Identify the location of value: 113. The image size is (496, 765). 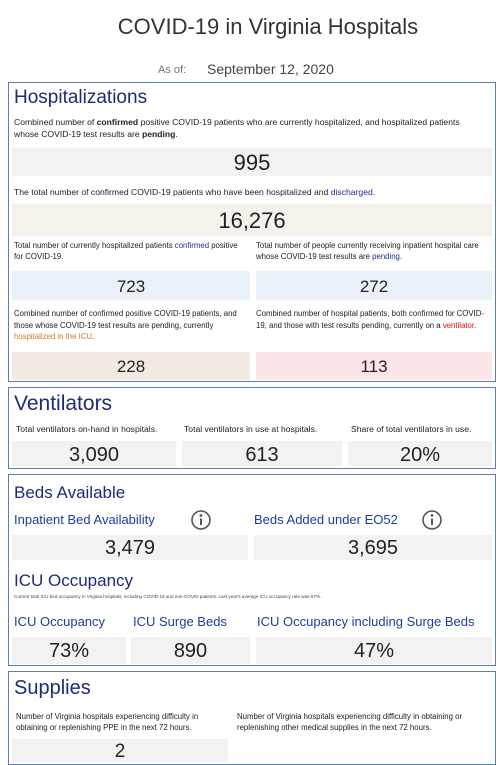
(374, 366).